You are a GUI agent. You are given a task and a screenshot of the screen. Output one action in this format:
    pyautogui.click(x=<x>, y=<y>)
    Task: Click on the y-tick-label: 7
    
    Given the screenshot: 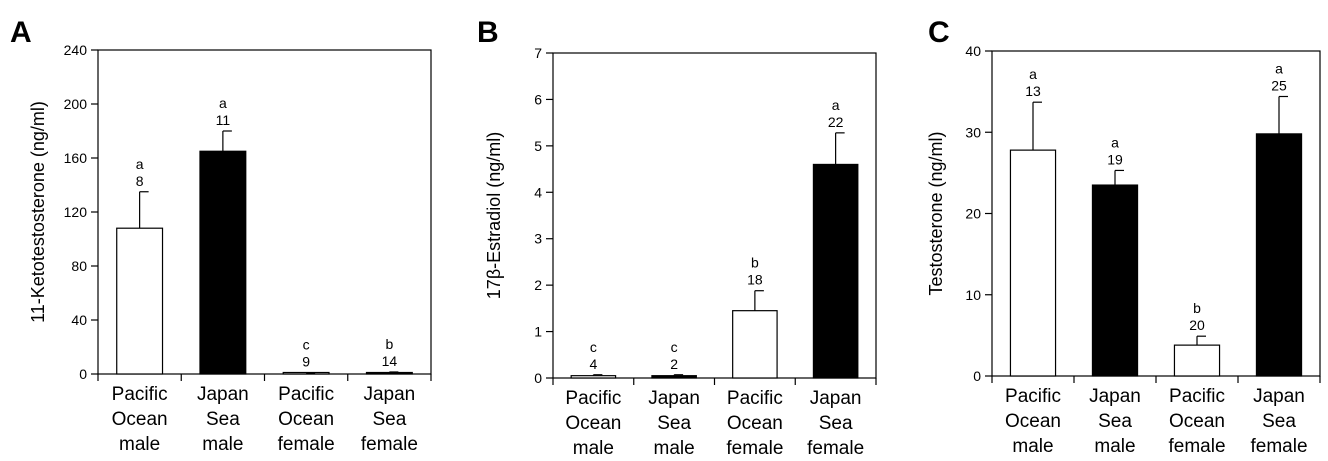 What is the action you would take?
    pyautogui.click(x=538, y=53)
    